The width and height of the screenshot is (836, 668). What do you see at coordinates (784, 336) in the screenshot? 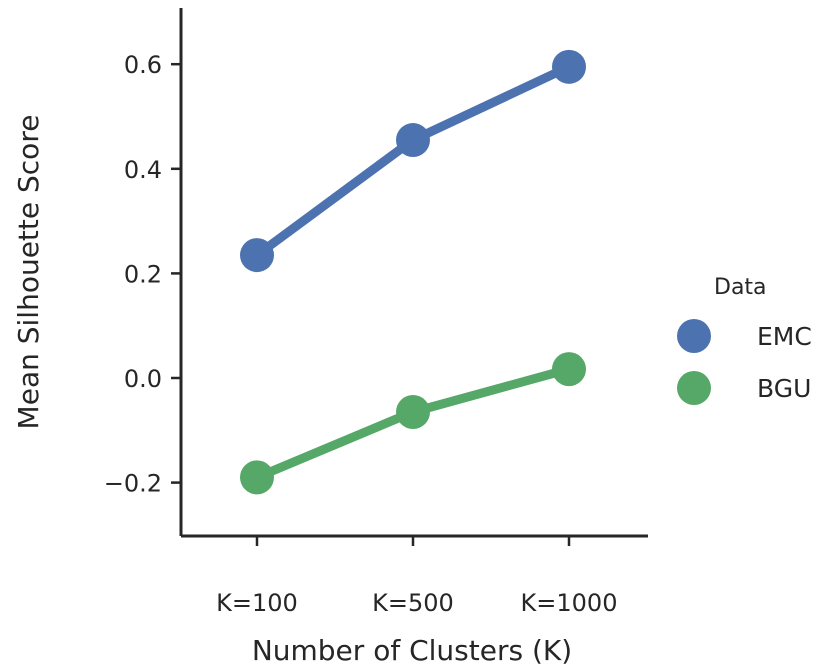
I see `legend-label: EMC` at bounding box center [784, 336].